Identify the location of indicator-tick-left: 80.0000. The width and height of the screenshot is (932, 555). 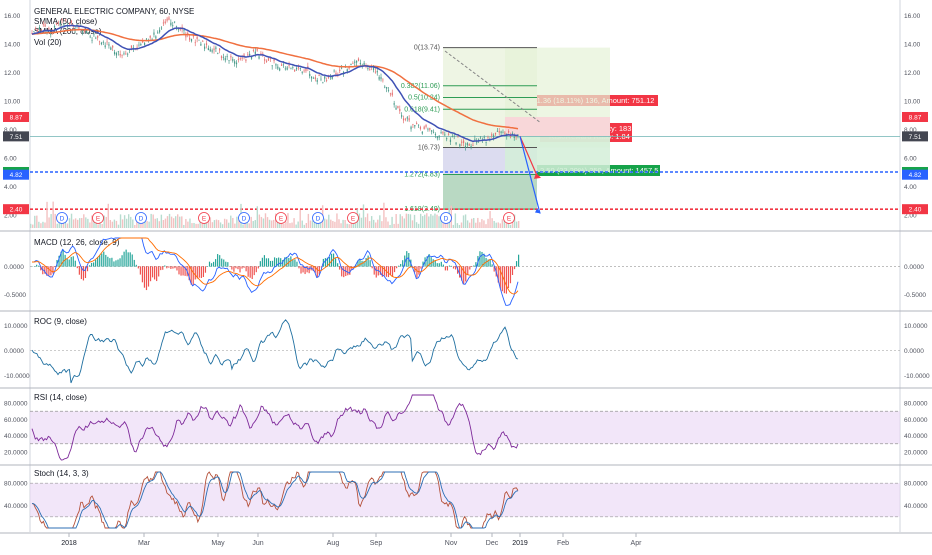
(16, 404).